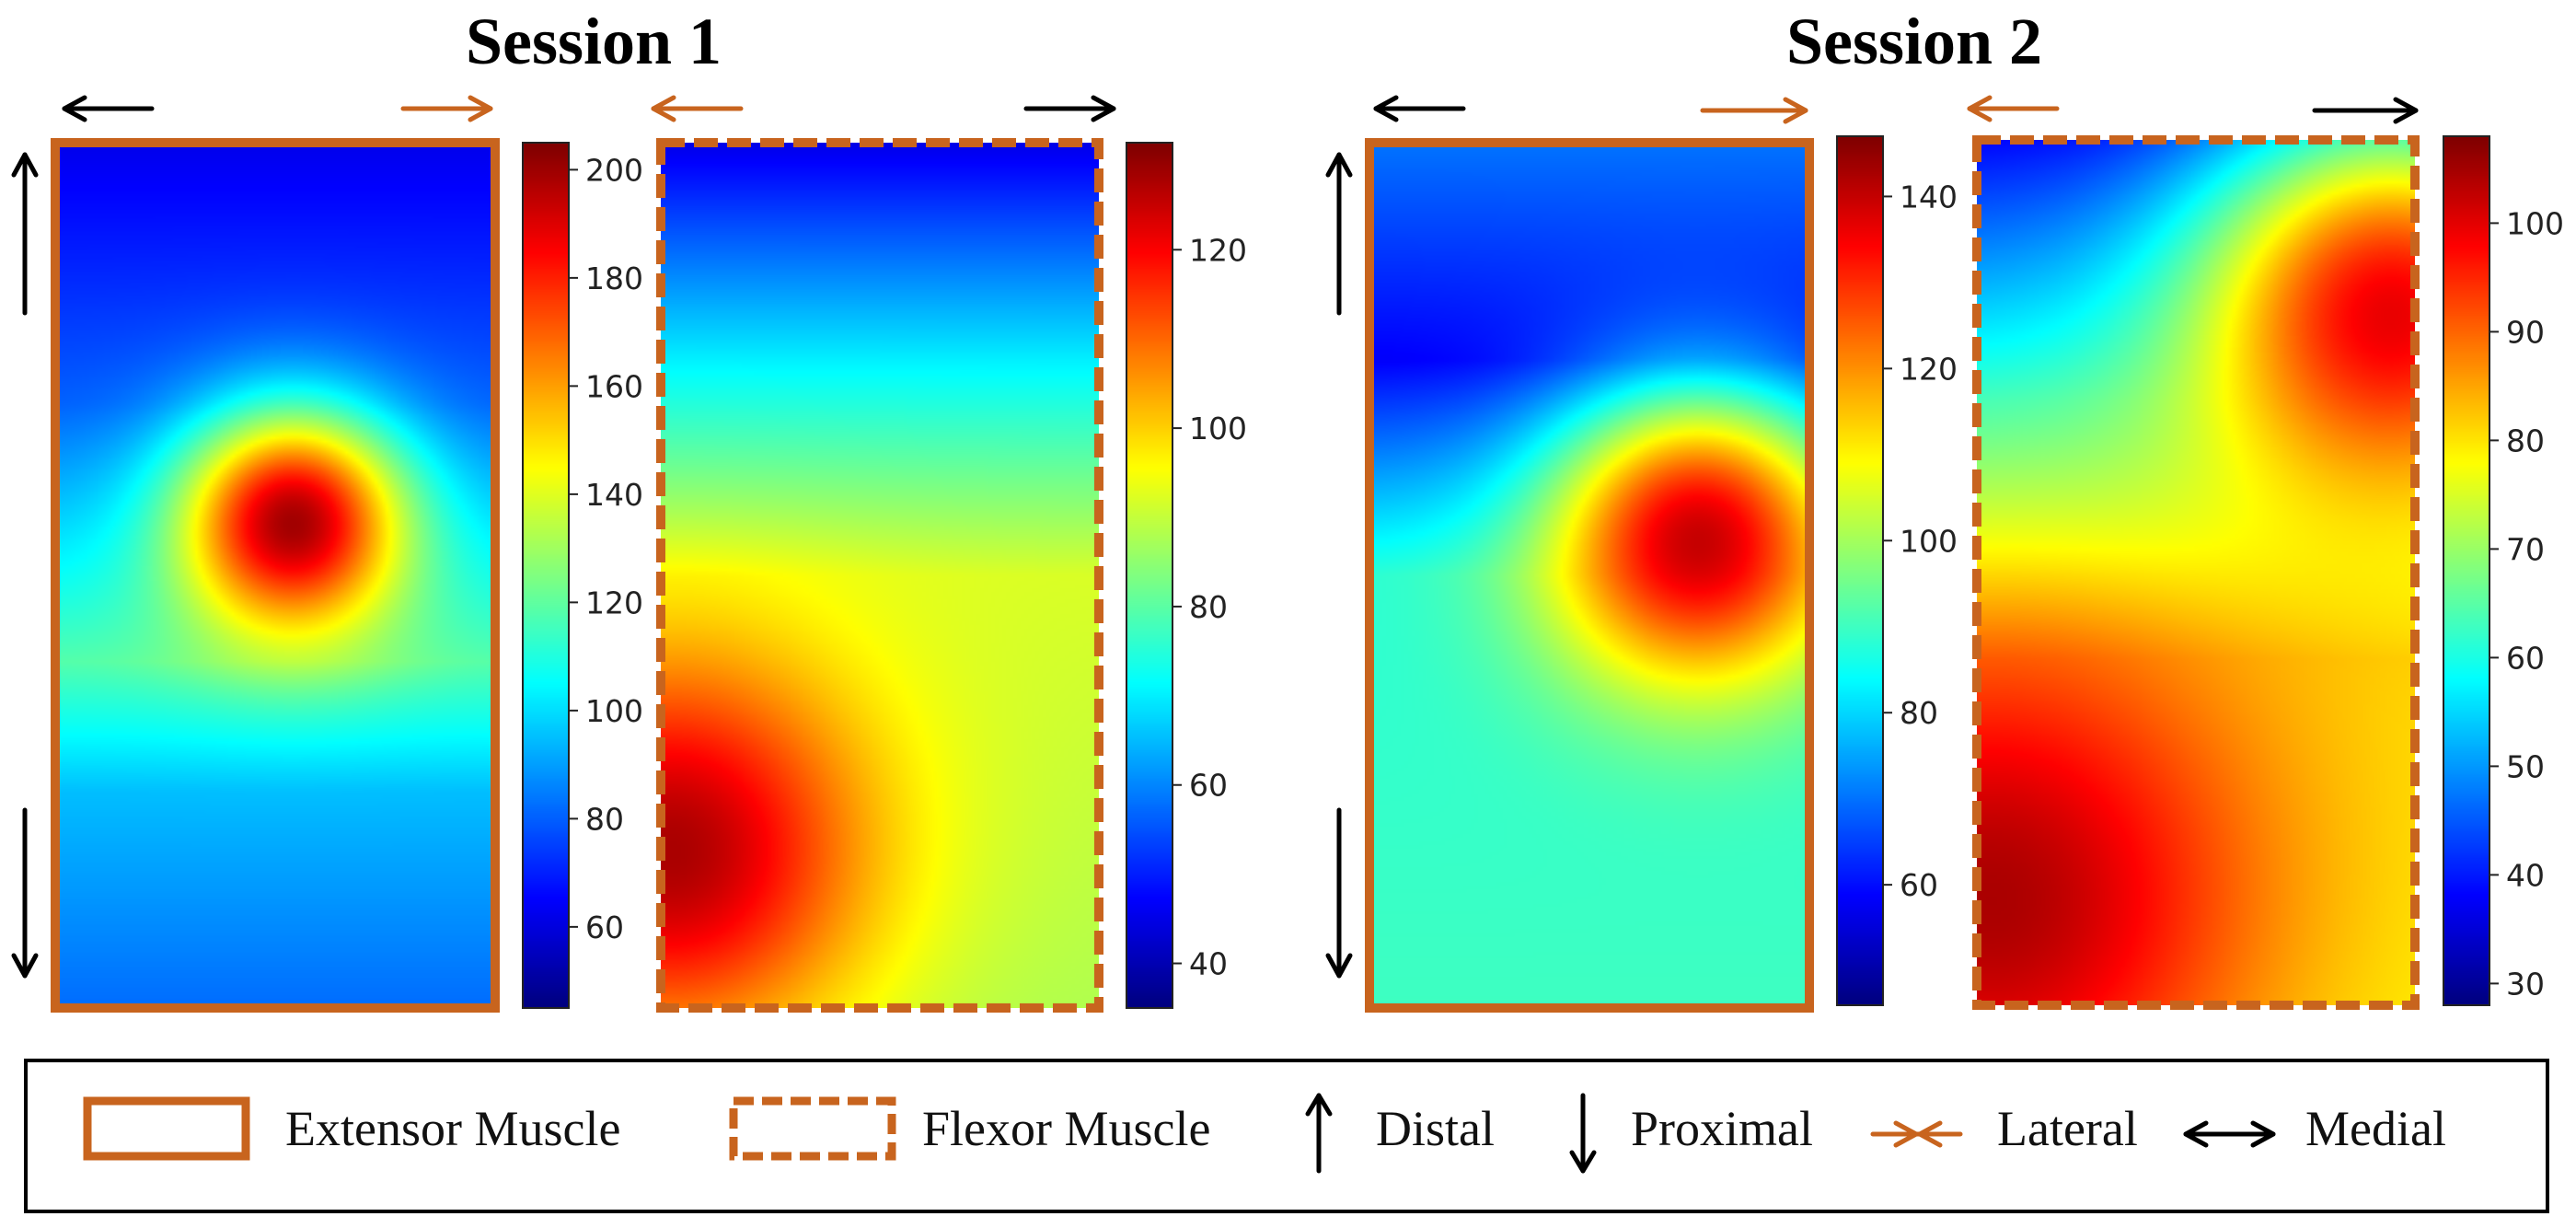 The width and height of the screenshot is (2576, 1228). What do you see at coordinates (594, 41) in the screenshot?
I see `session-1-title: Session 1` at bounding box center [594, 41].